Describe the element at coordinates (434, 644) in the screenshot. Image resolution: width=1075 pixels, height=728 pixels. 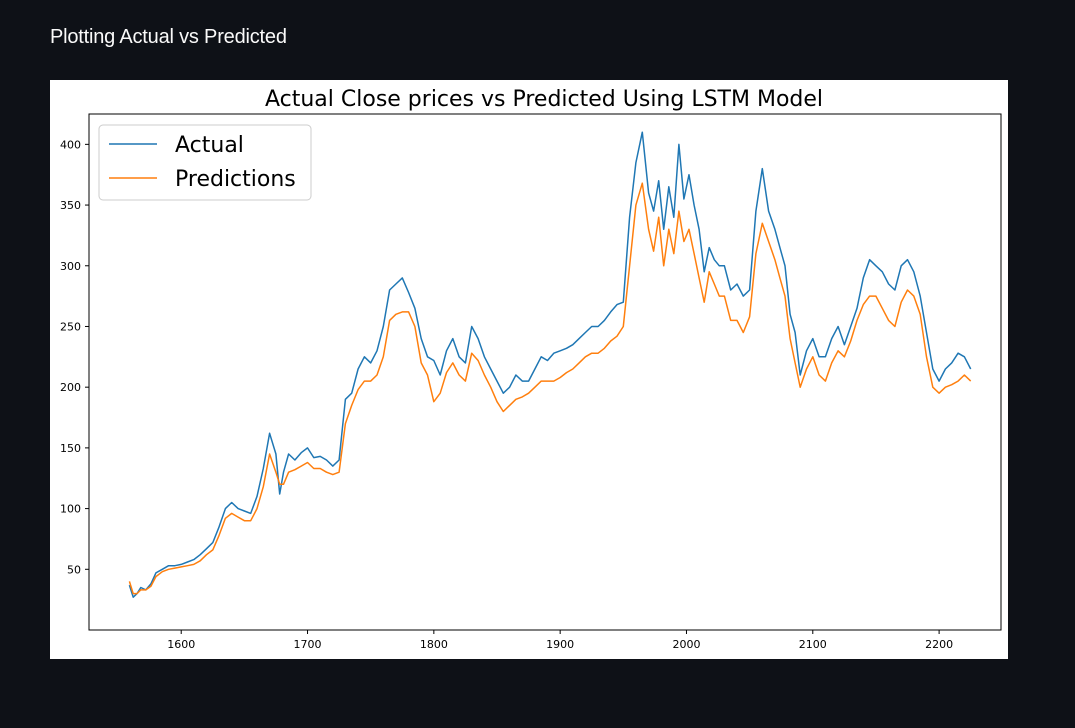
I see `x-tick-label: 1800` at that location.